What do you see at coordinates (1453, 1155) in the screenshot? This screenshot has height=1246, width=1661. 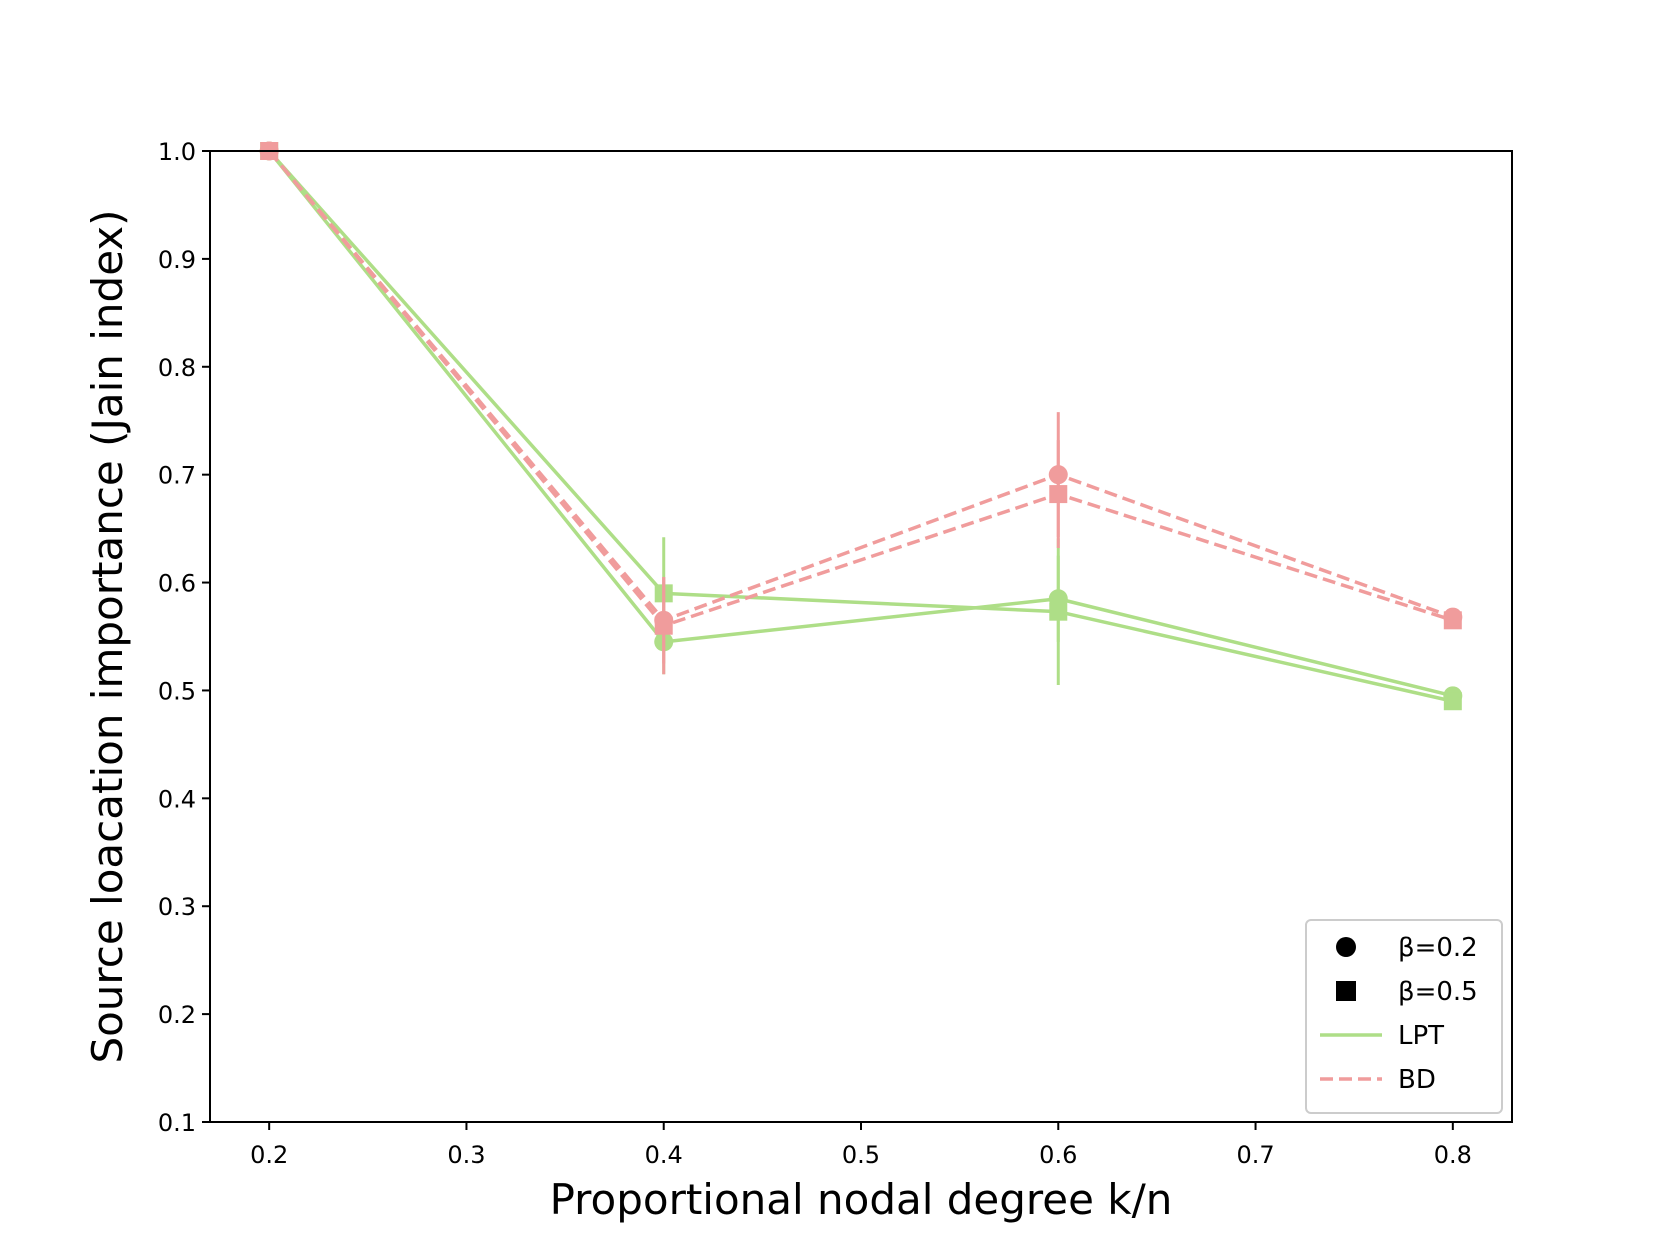 I see `x-tick-label-6: 0.8` at bounding box center [1453, 1155].